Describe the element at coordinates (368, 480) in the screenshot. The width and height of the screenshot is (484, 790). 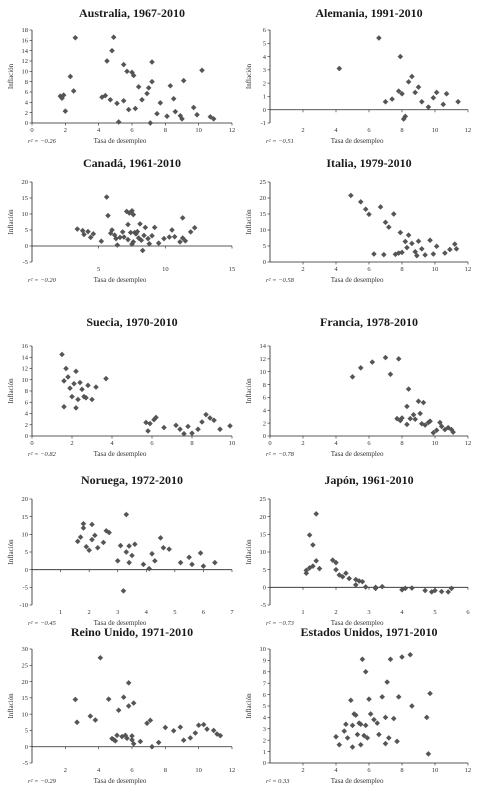
I see `chart-title: Japón, 1961-2010` at that location.